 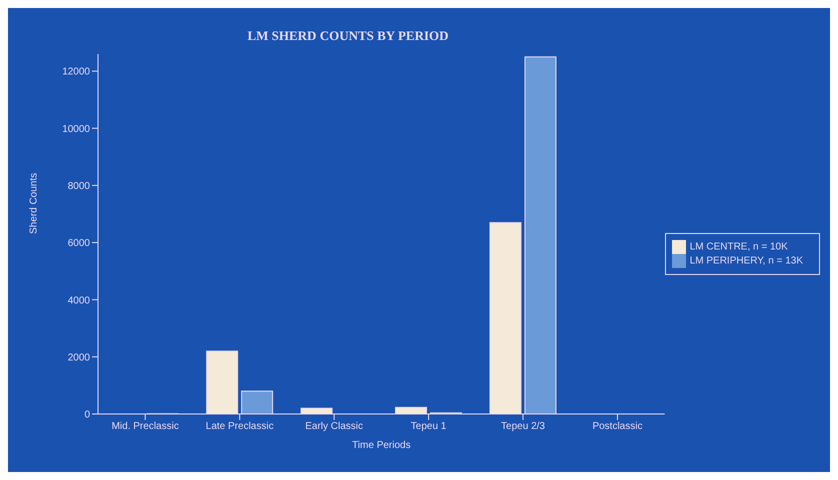 What do you see at coordinates (87, 415) in the screenshot?
I see `y-tick-label: 0` at bounding box center [87, 415].